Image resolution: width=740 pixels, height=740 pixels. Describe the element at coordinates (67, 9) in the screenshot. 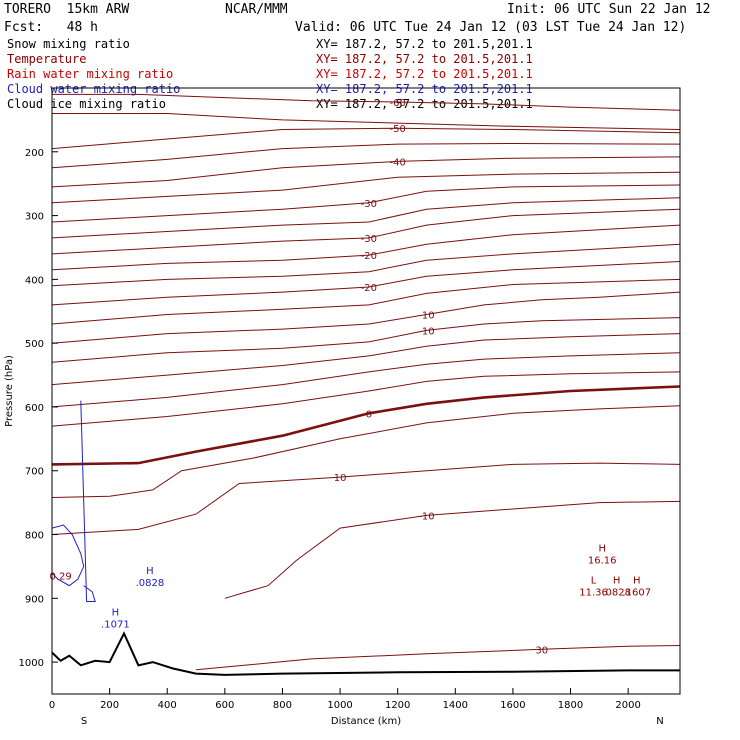

I see `model-title: TORERO 15km ARW` at that location.